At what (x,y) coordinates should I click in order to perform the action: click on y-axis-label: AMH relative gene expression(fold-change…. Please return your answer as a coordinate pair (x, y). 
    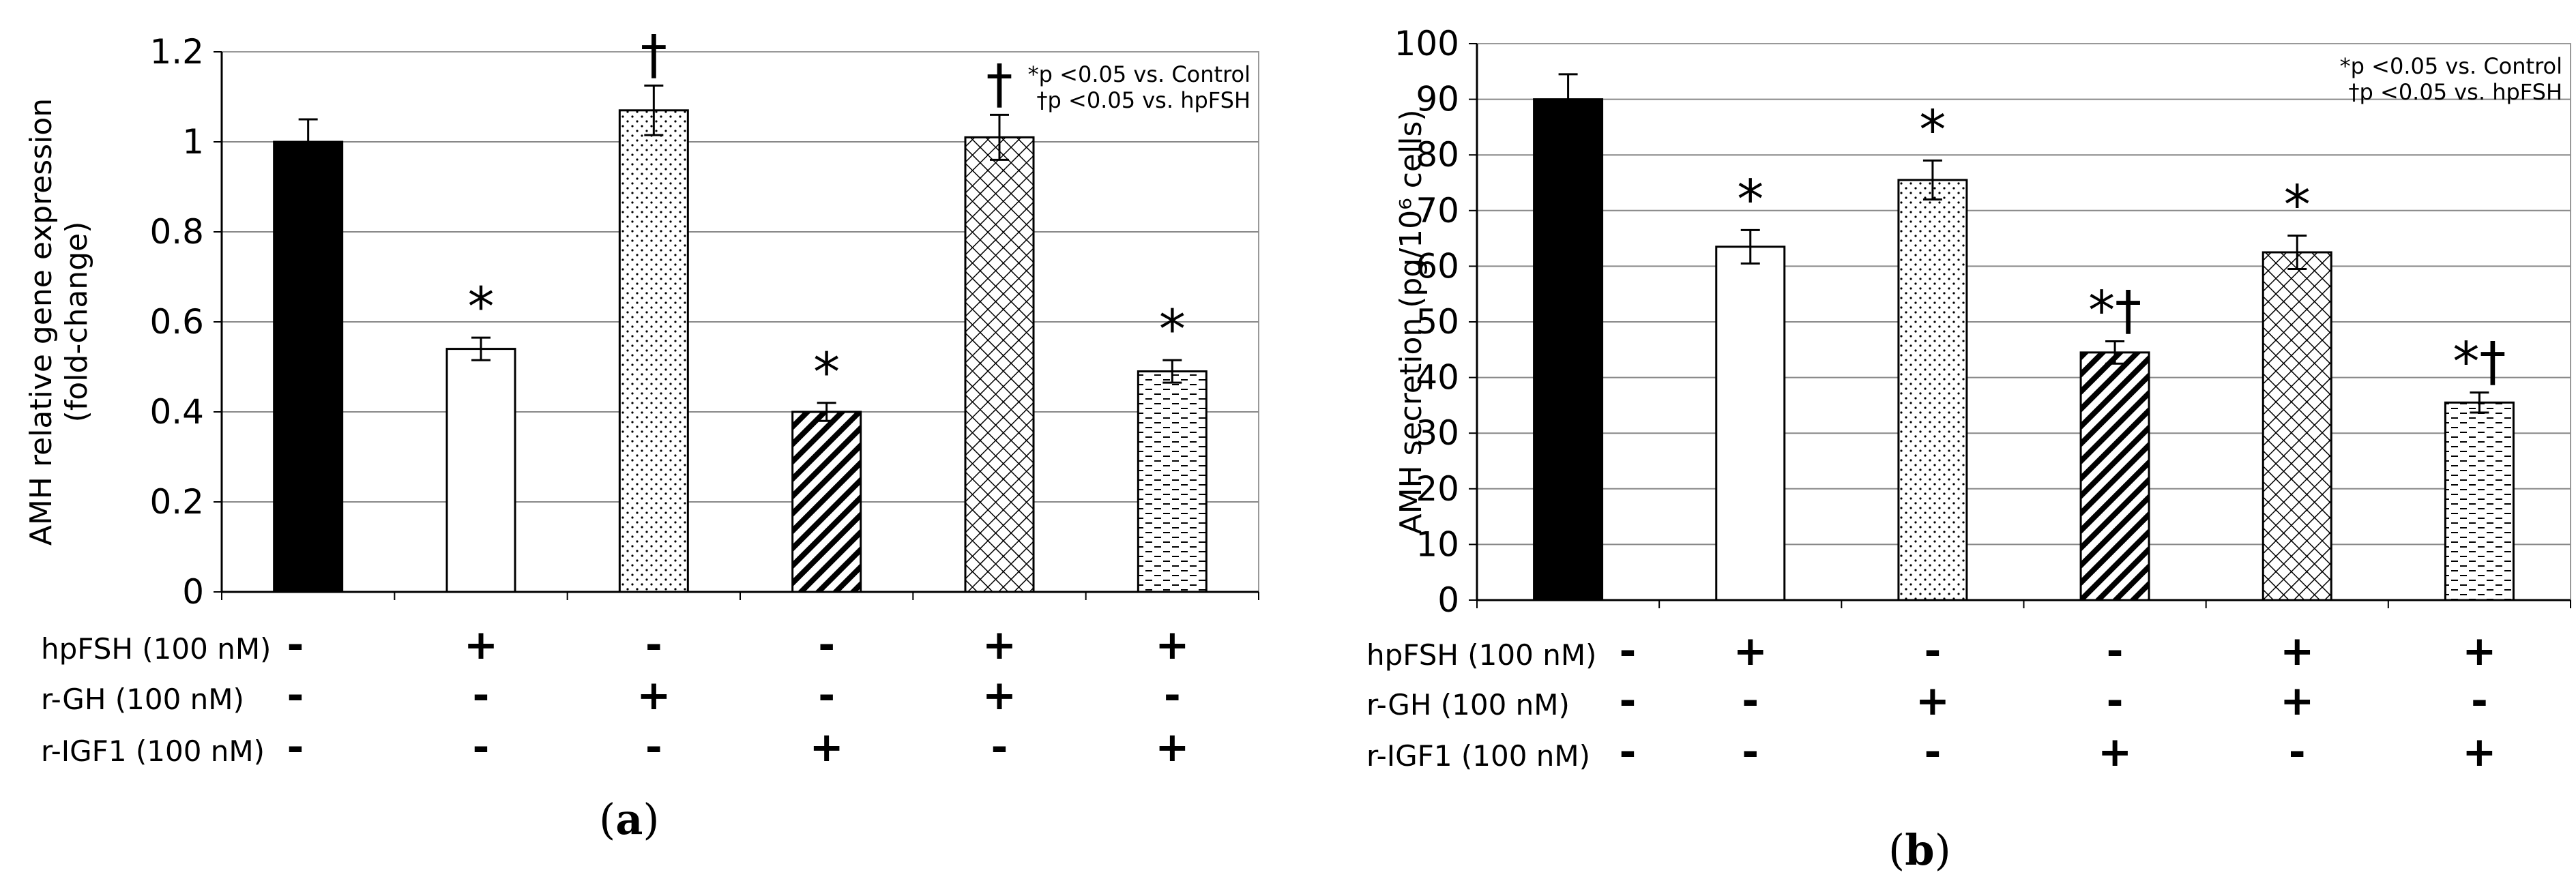
    Looking at the image, I should click on (59, 322).